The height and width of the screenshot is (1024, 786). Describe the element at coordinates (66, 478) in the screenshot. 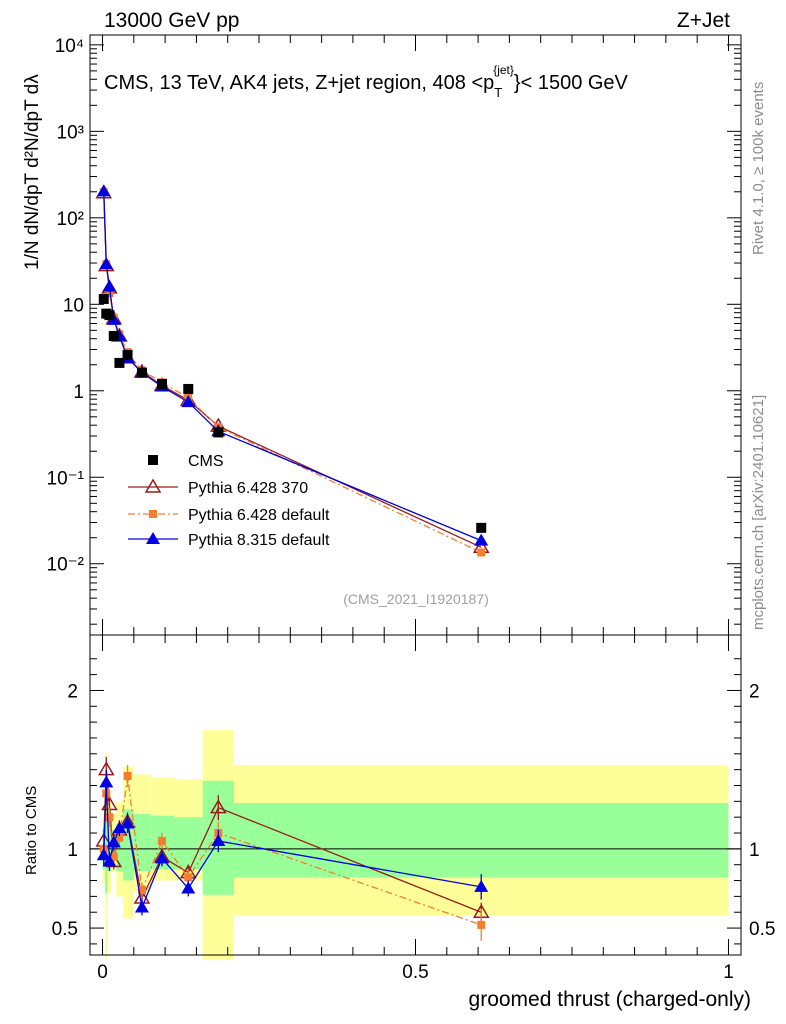

I see `y-tick-label-top: 10⁻¹` at that location.